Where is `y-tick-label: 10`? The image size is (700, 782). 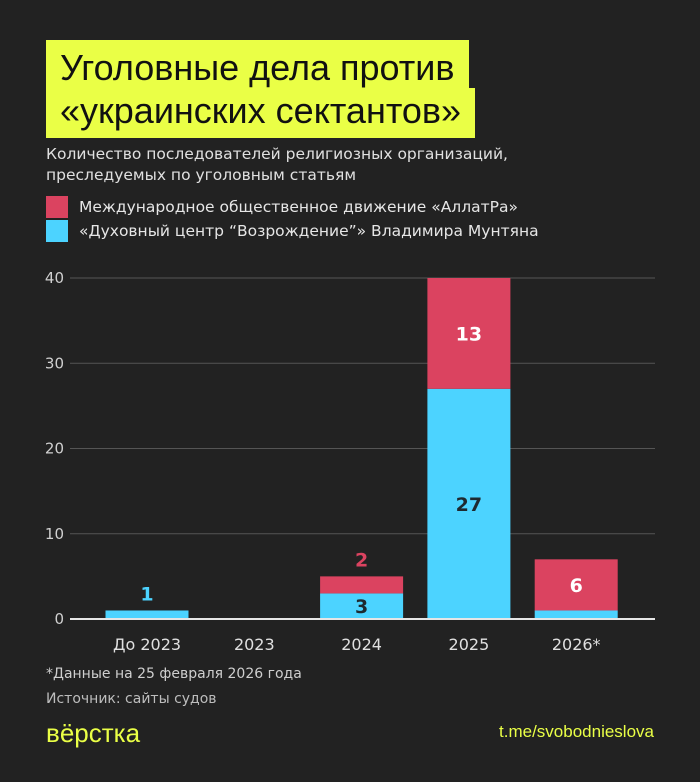 y-tick-label: 10 is located at coordinates (54, 534).